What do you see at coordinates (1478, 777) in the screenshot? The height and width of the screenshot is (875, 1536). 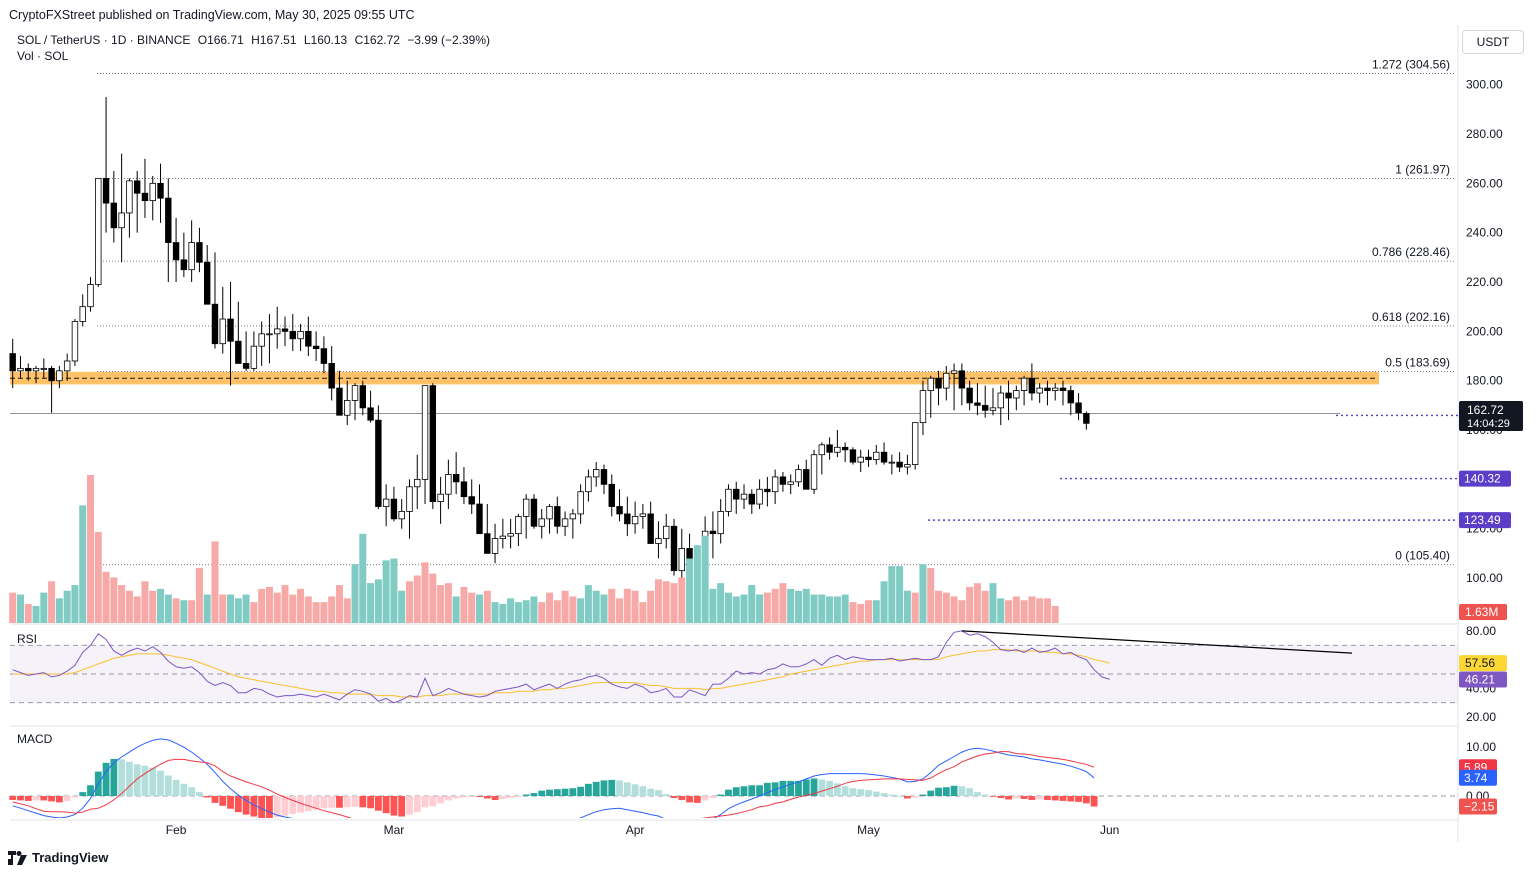 I see `macd-badge` at bounding box center [1478, 777].